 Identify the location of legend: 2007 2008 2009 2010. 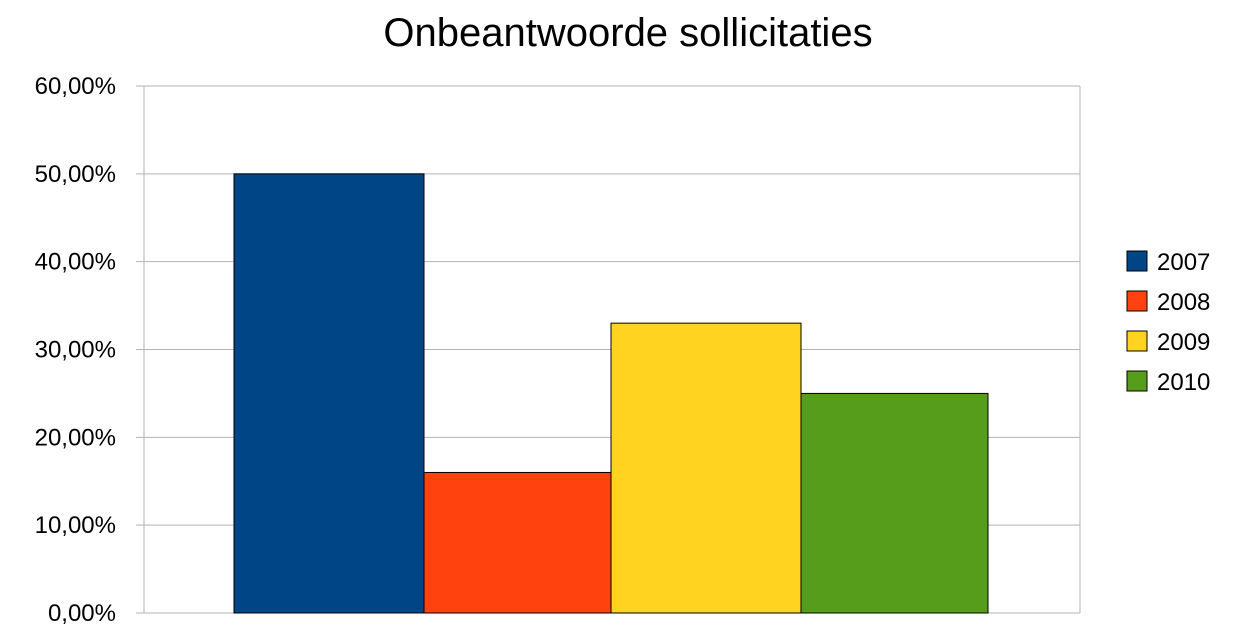
(1168, 322).